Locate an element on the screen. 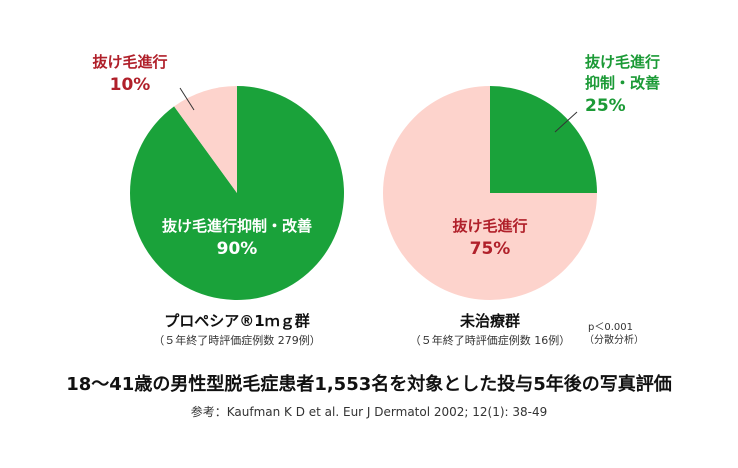 The height and width of the screenshot is (468, 738). value-label: 10% is located at coordinates (130, 85).